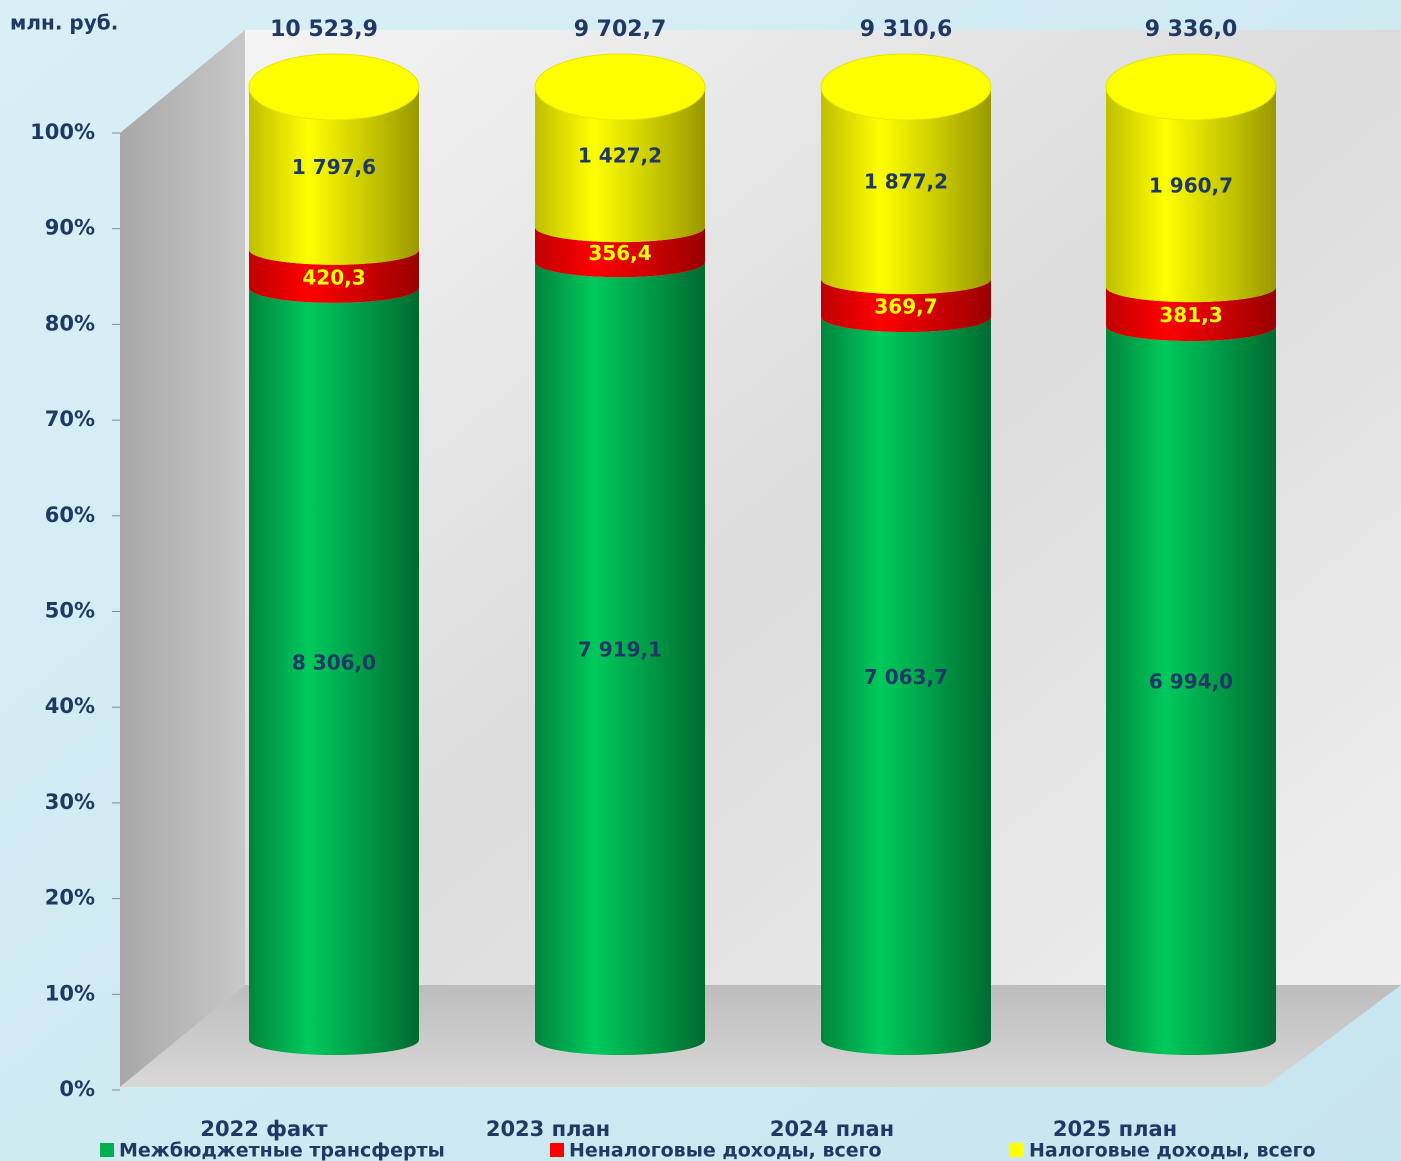  I want to click on y-tick-label: 90%, so click(70, 228).